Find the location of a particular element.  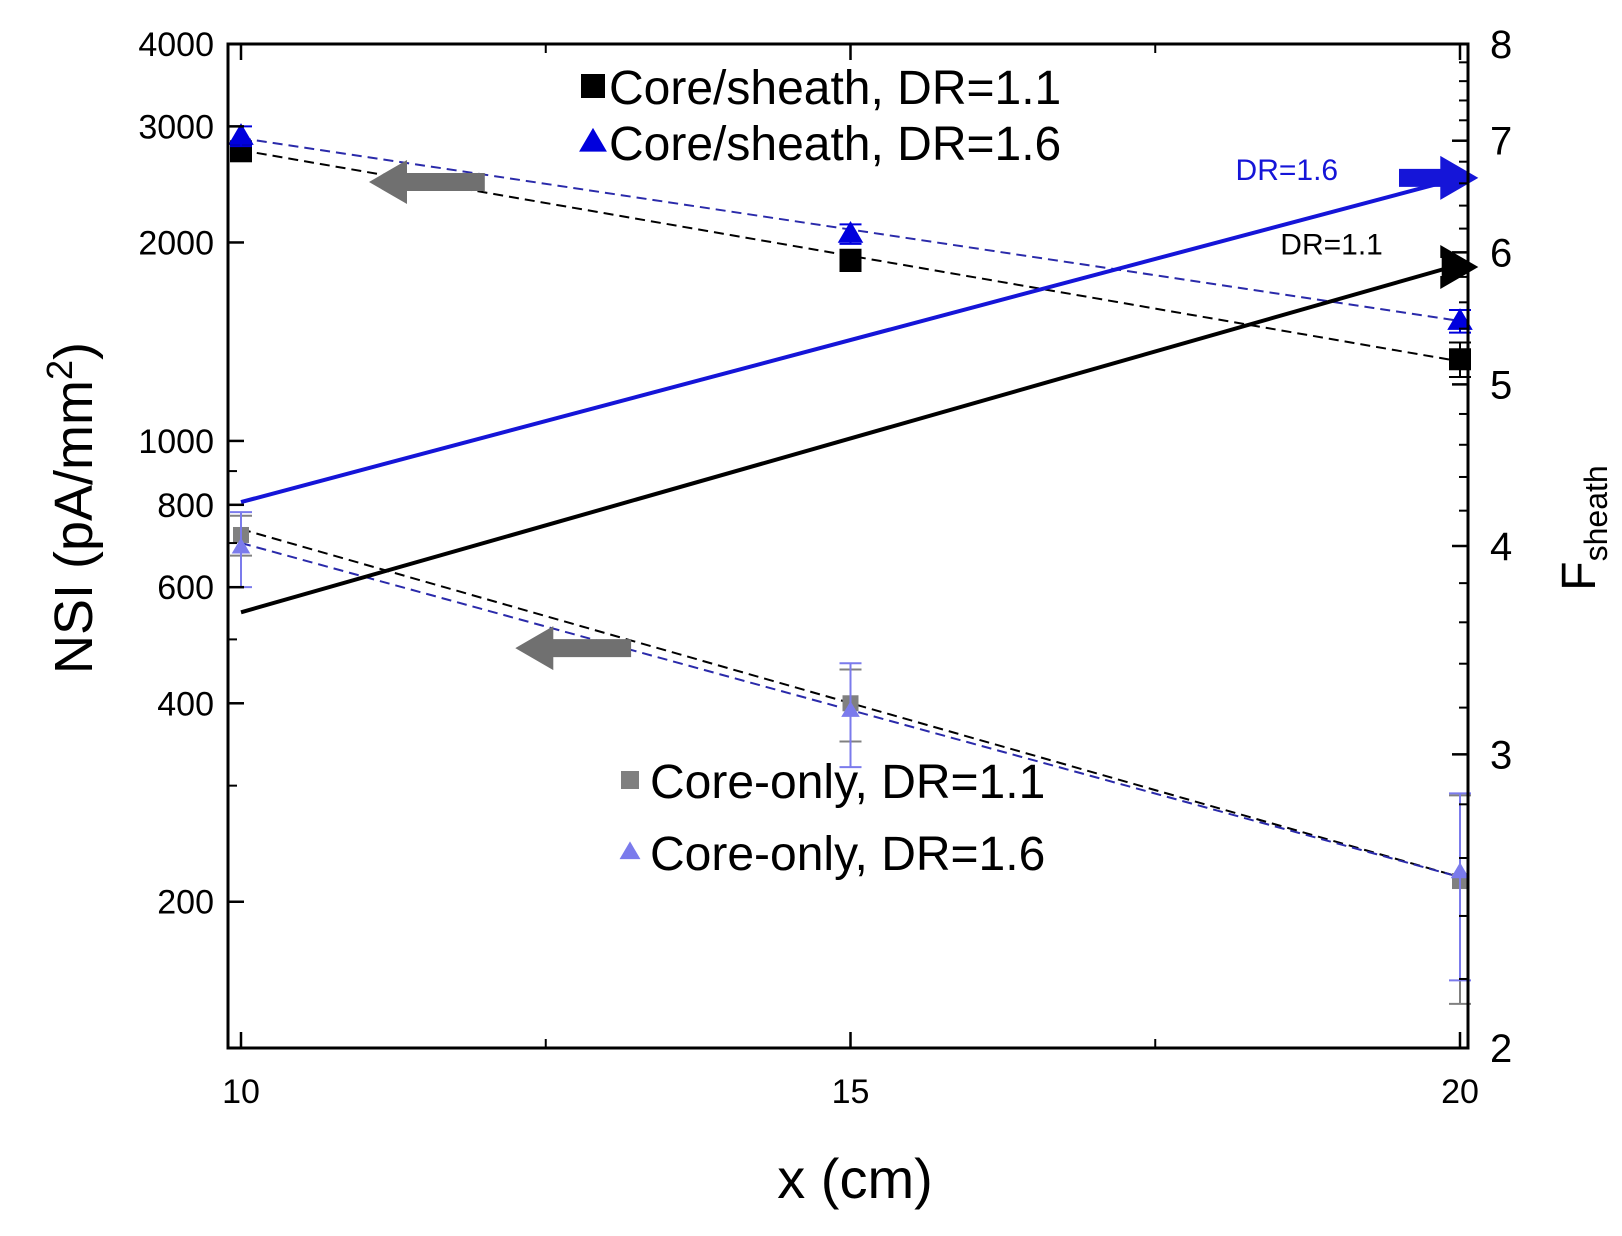

y-left-tick-label: 2000 is located at coordinates (176, 243).